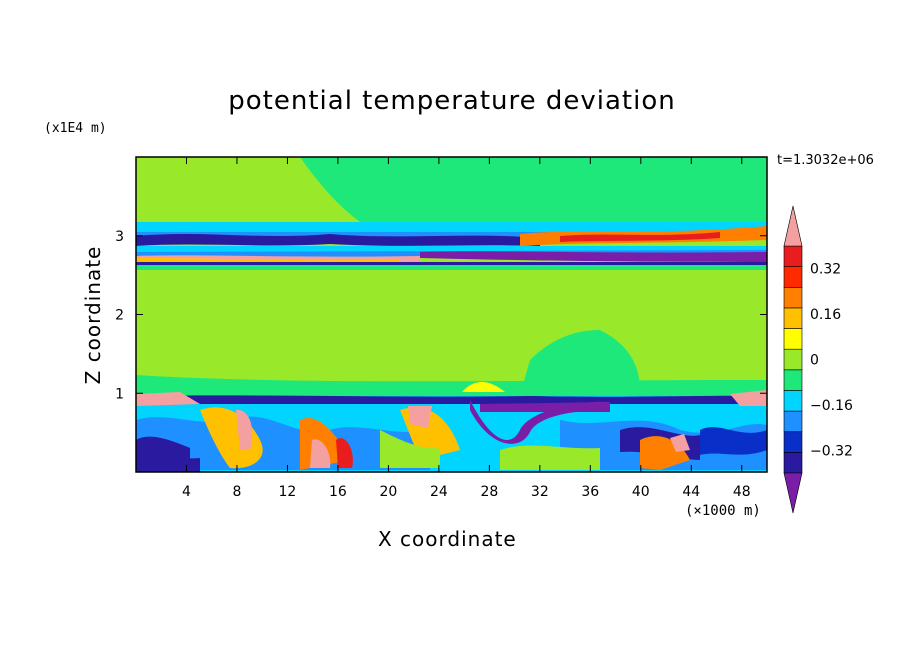 The height and width of the screenshot is (654, 904). I want to click on x-tick-label: 44, so click(691, 492).